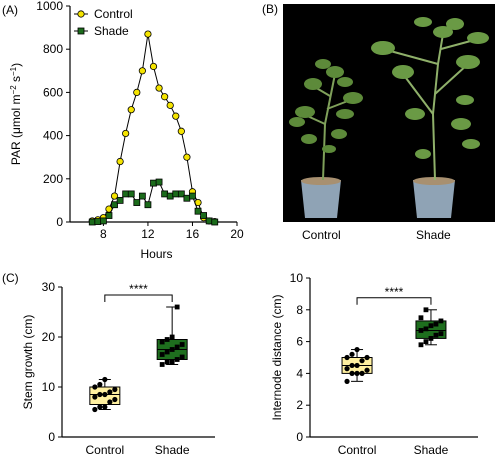 The image size is (500, 462). Describe the element at coordinates (153, 128) in the screenshot. I see `a-series-line-control` at that location.